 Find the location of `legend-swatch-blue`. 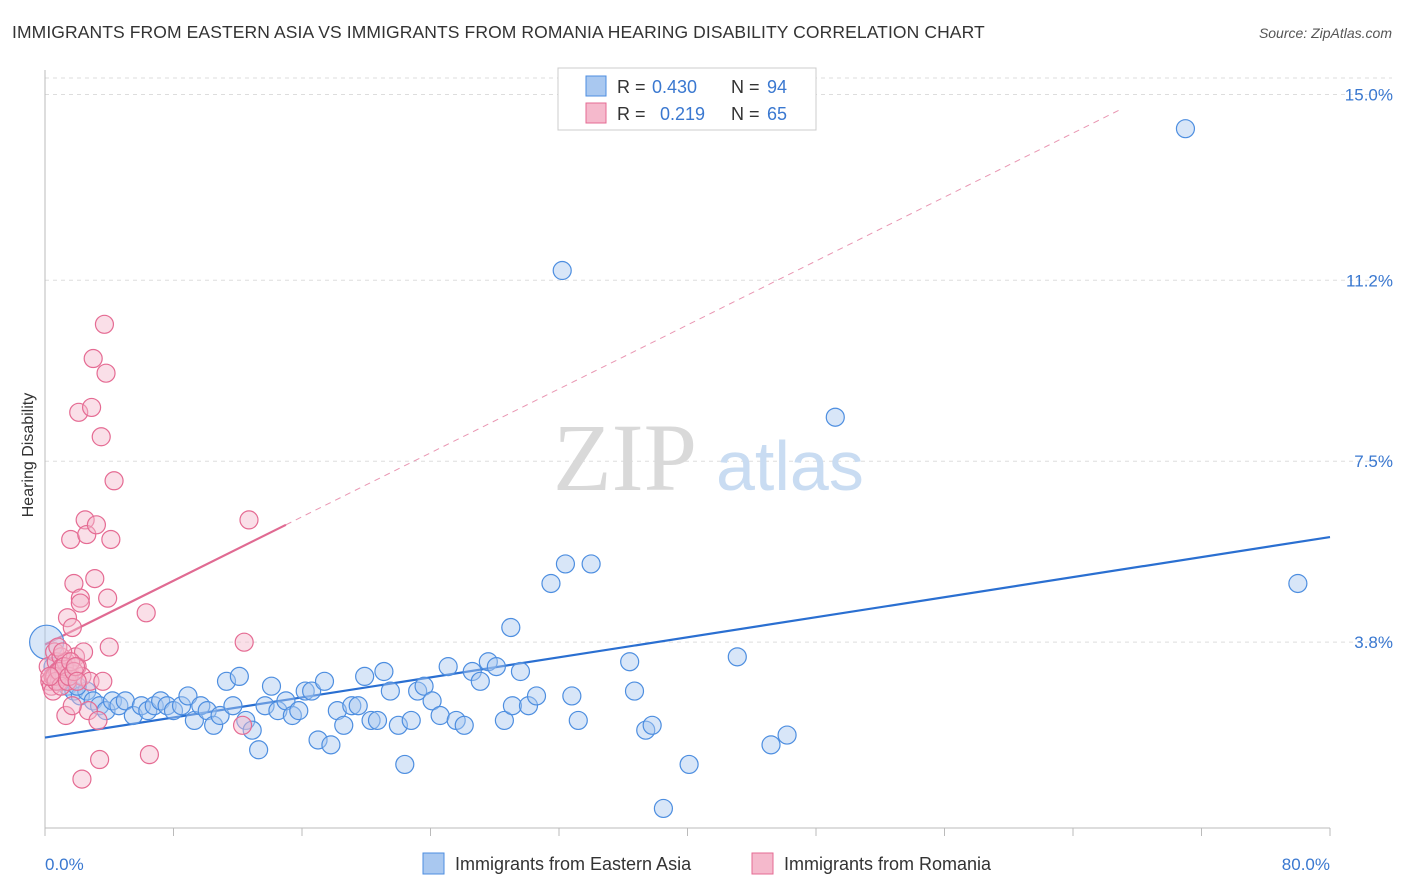

legend-swatch-blue is located at coordinates (596, 86).